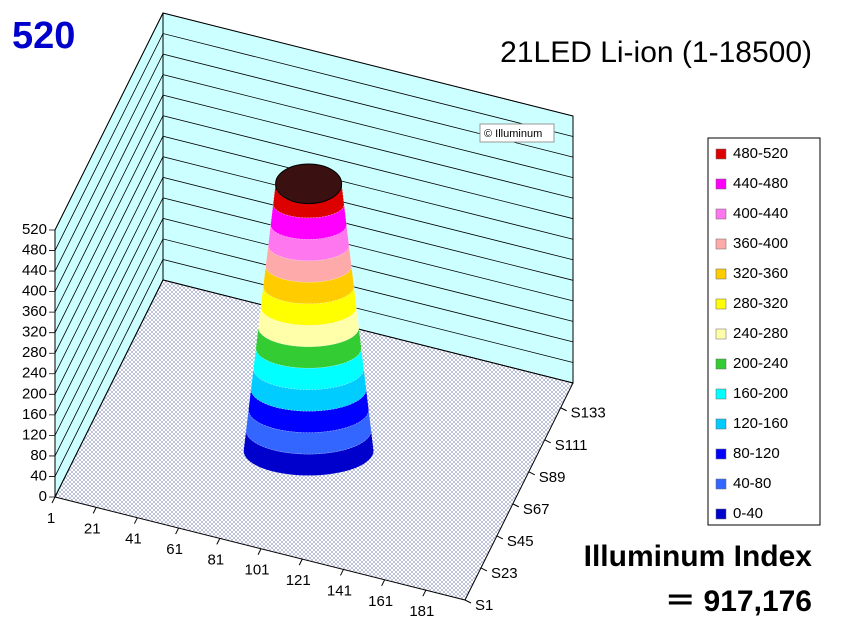 This screenshot has width=844, height=633. I want to click on legend-label: 40-80, so click(752, 483).